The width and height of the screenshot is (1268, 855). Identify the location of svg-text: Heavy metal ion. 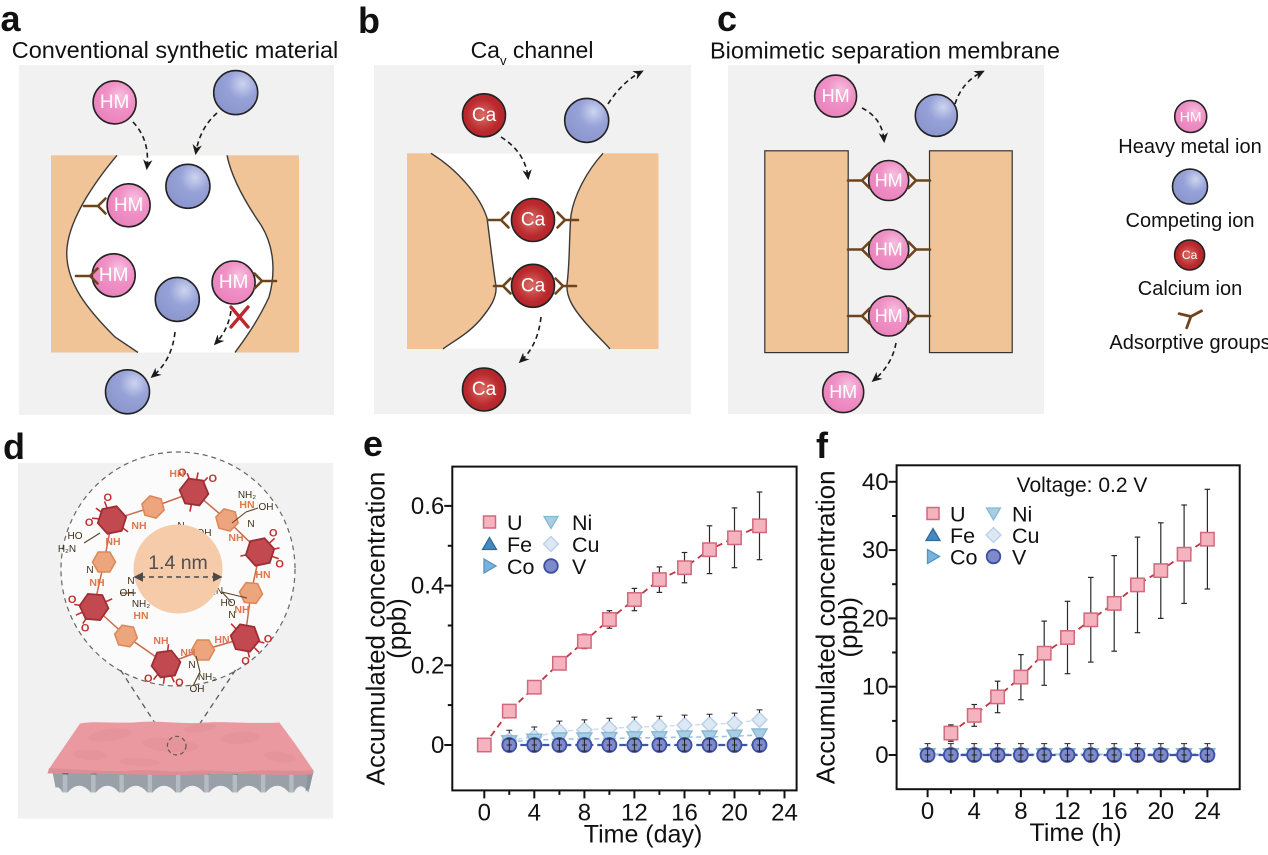
(1189, 147).